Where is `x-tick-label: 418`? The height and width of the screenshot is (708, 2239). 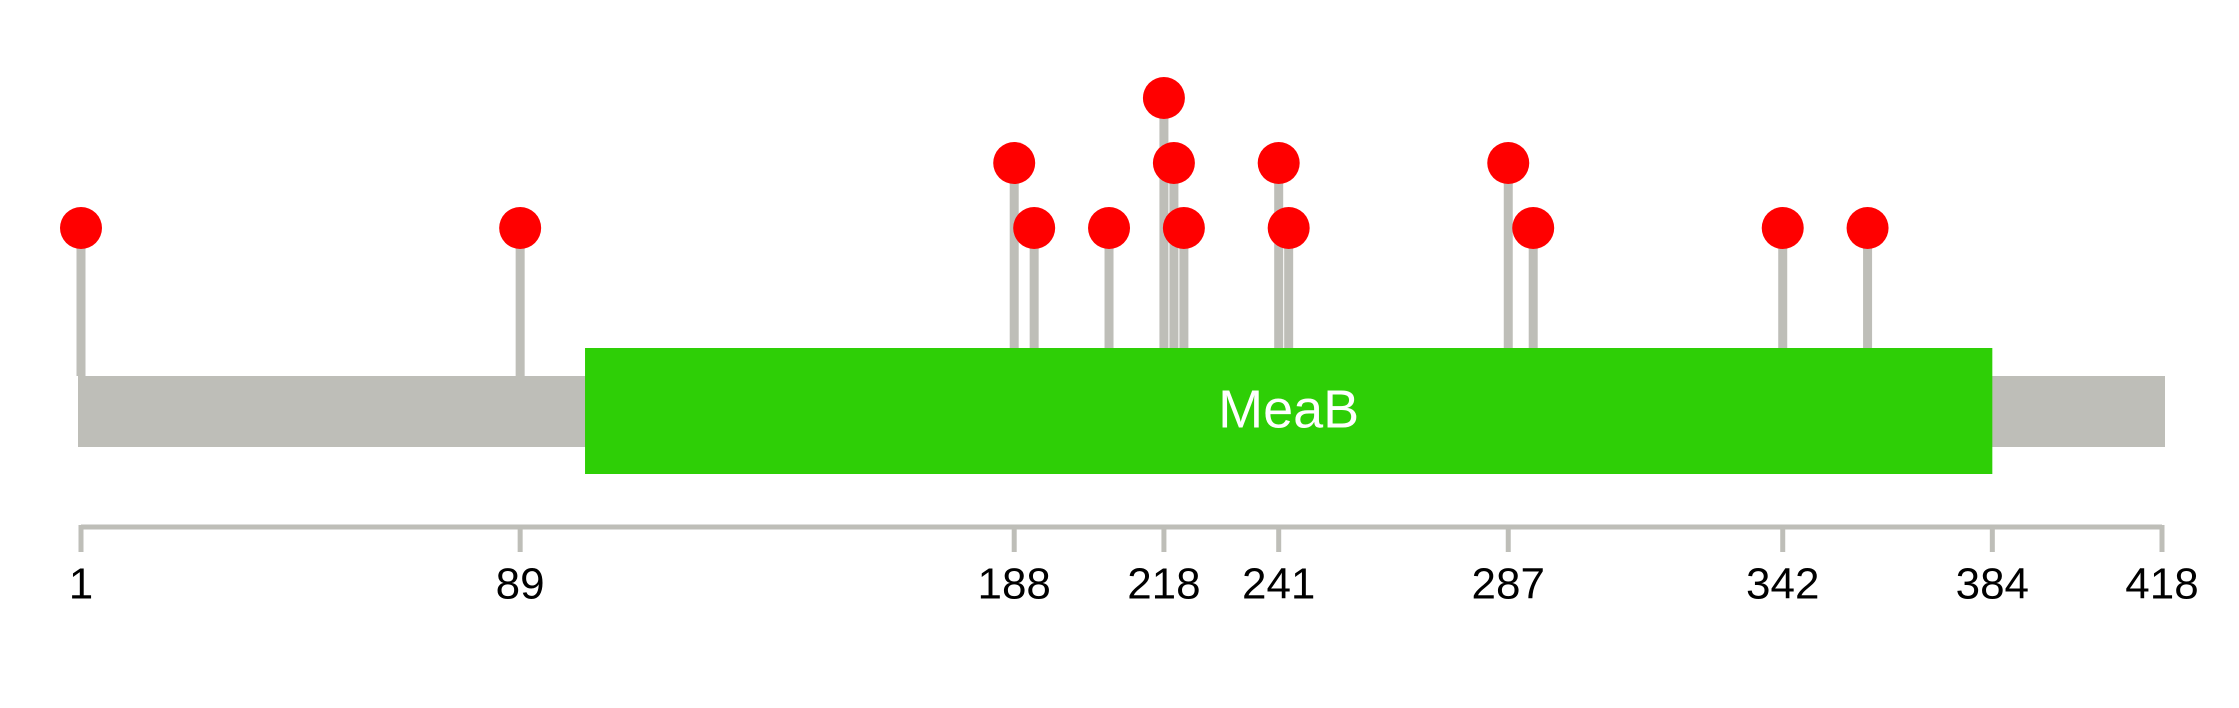
x-tick-label: 418 is located at coordinates (2161, 584).